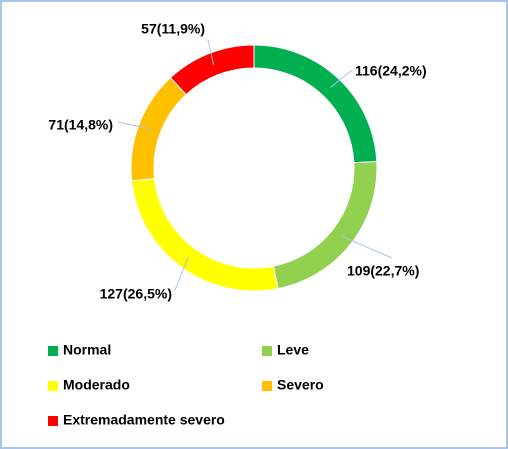  I want to click on data-label: 57(11,9%), so click(173, 29).